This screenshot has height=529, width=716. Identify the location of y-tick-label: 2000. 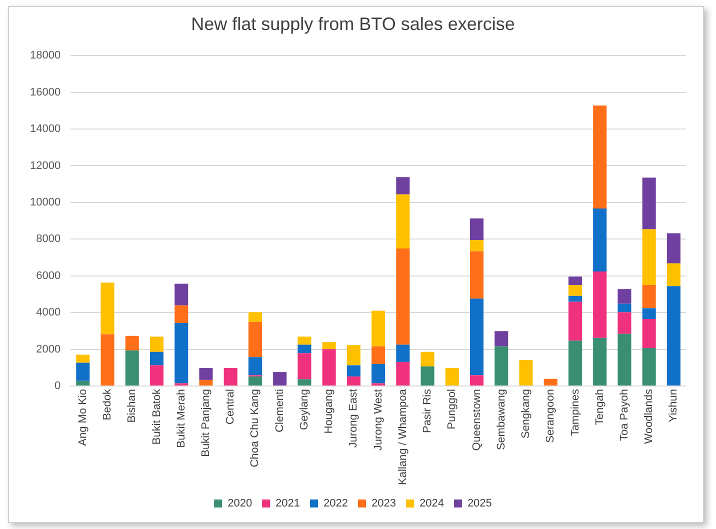
(48, 349).